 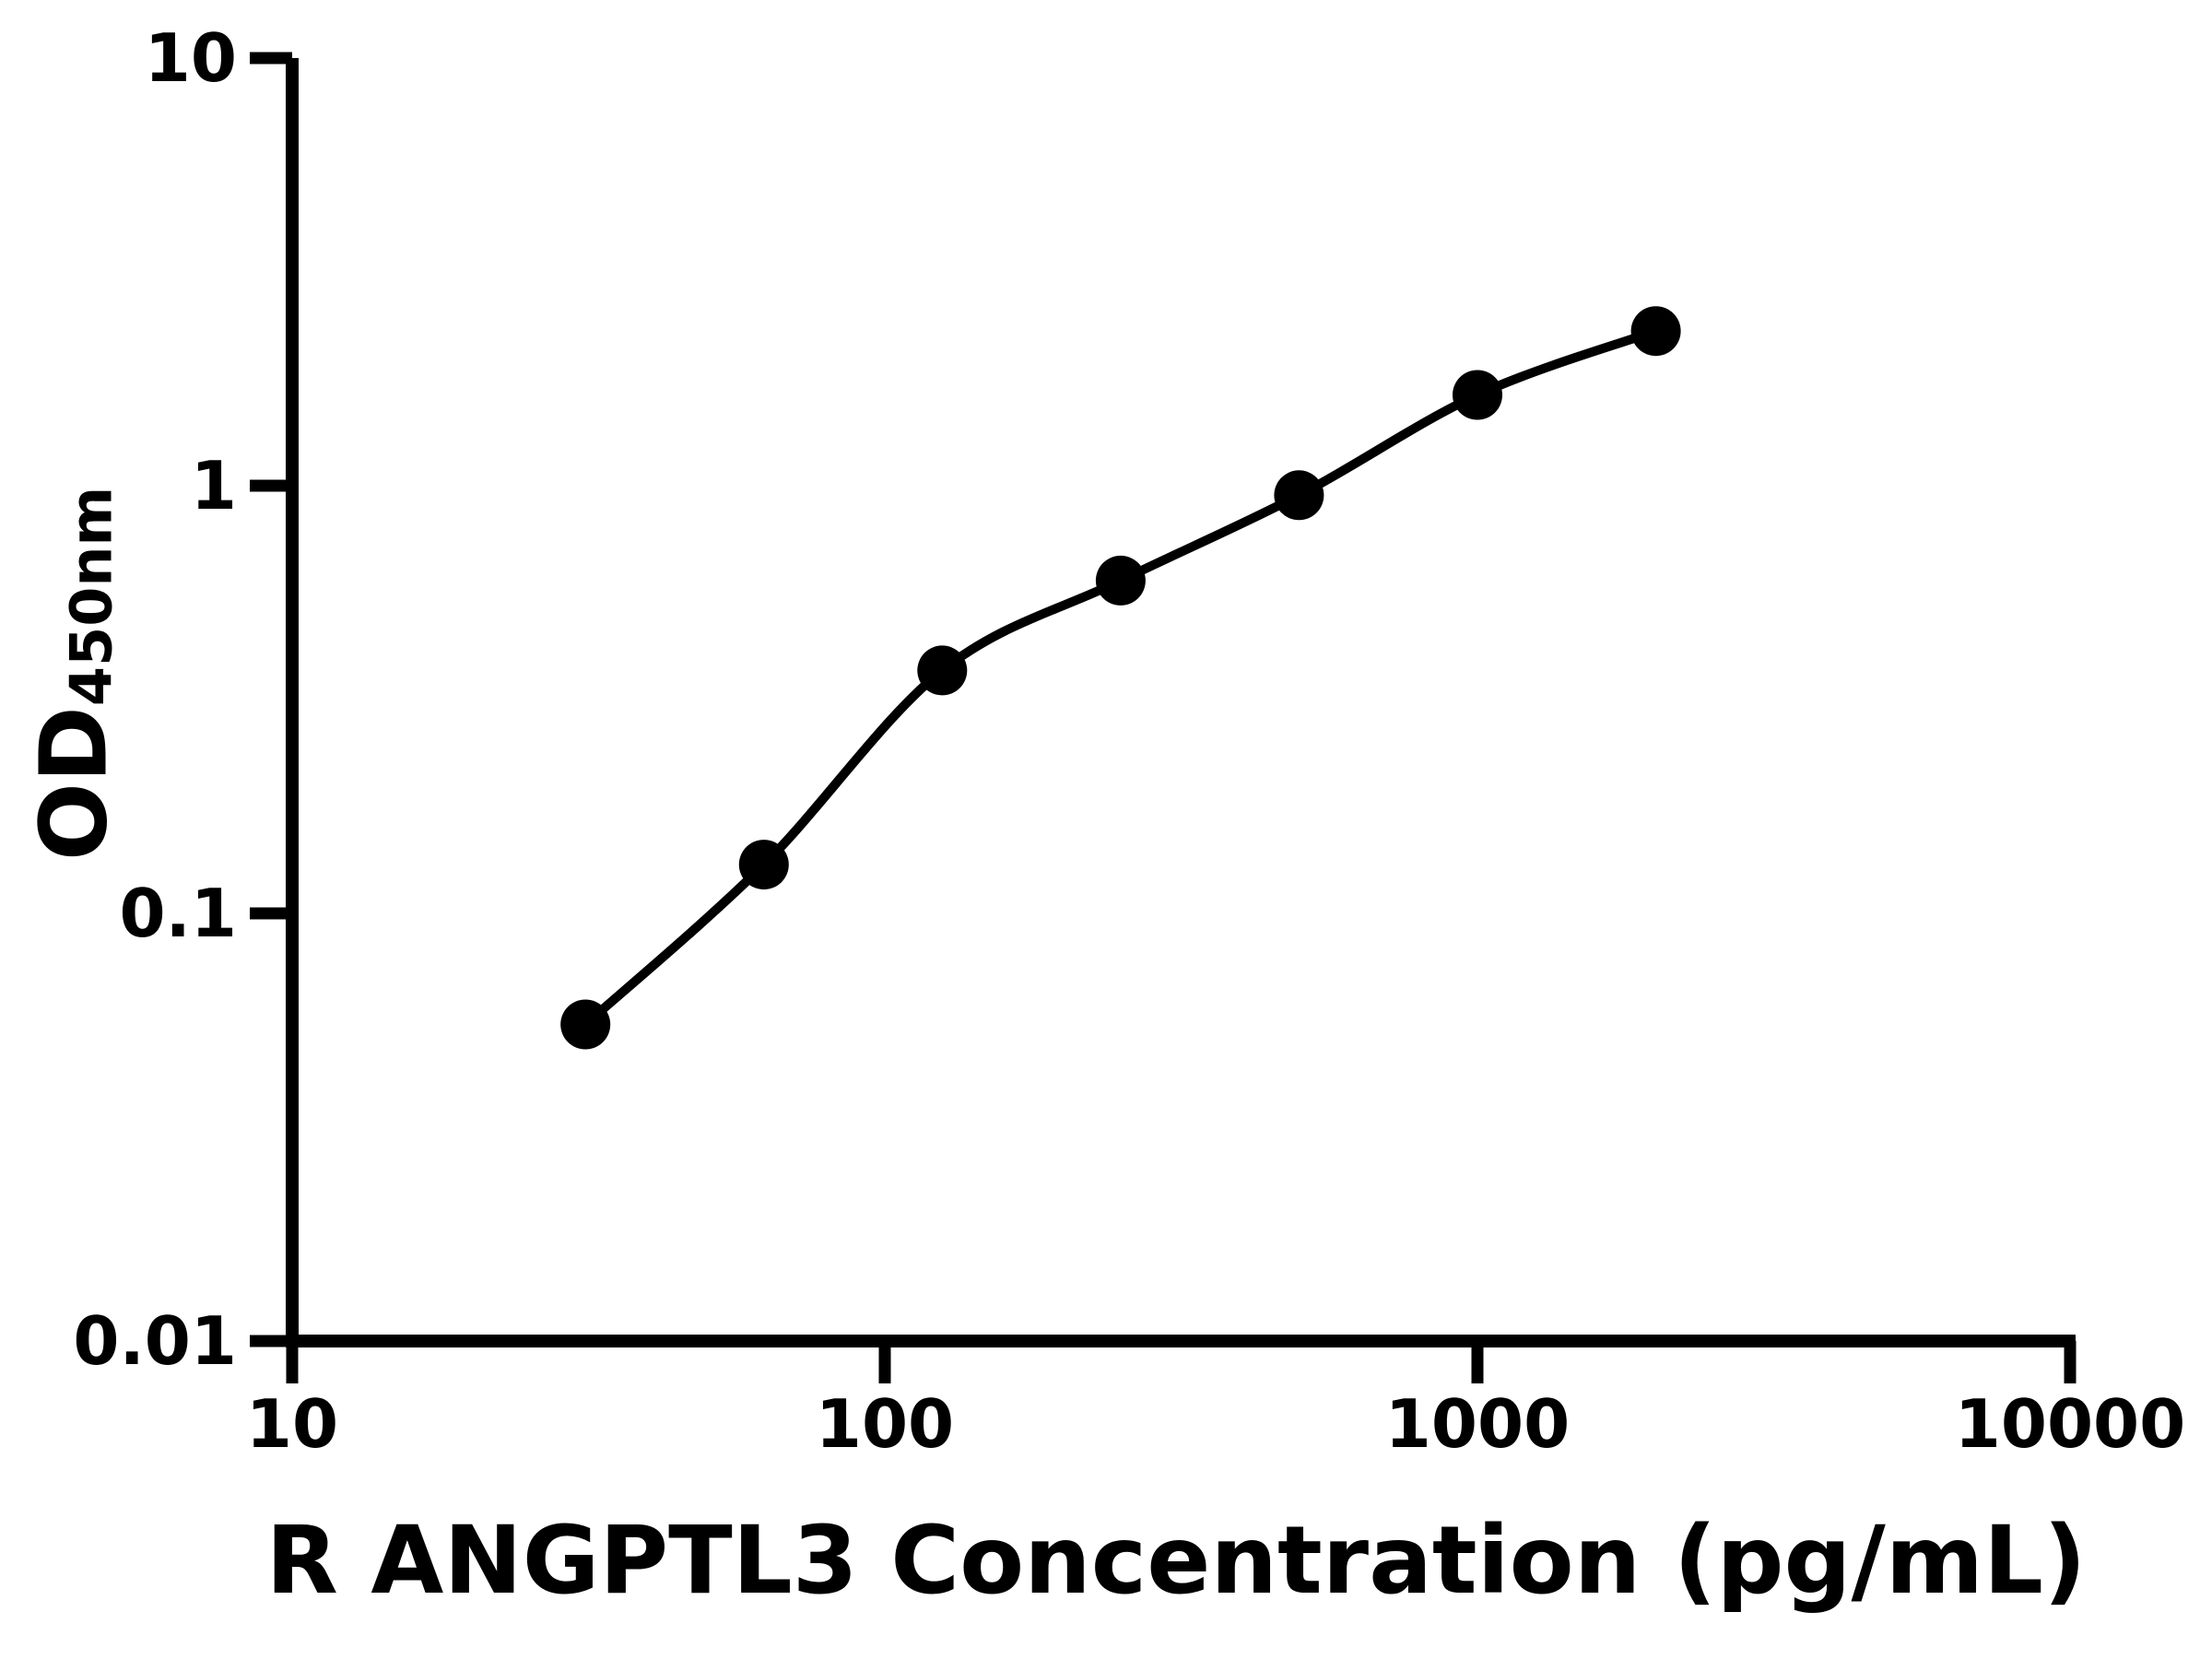 I want to click on y-tick-label: 1, so click(x=214, y=485).